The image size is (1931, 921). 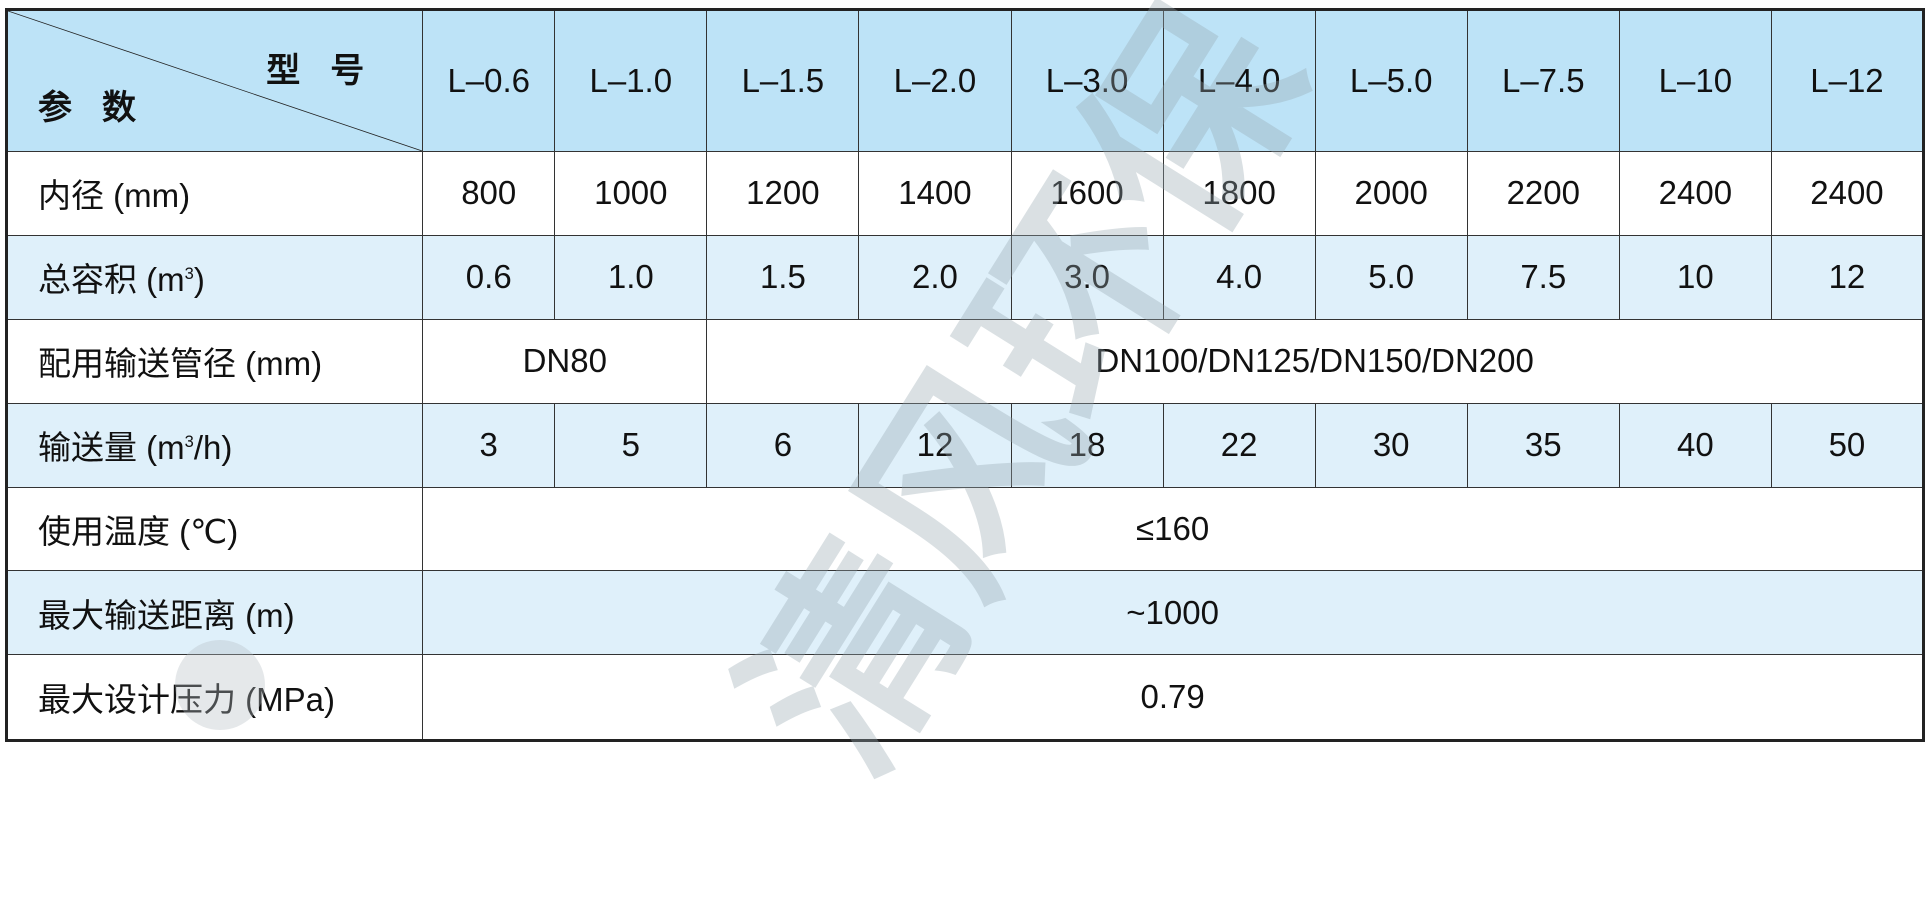 What do you see at coordinates (1391, 277) in the screenshot?
I see `cell: 5.0` at bounding box center [1391, 277].